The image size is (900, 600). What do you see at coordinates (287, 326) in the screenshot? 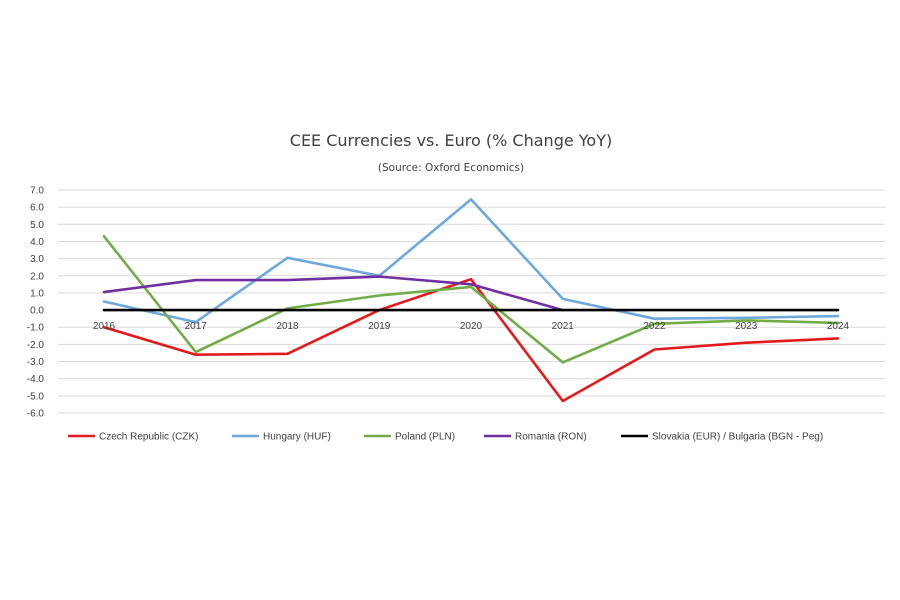
I see `x-tick-label: 2018` at bounding box center [287, 326].